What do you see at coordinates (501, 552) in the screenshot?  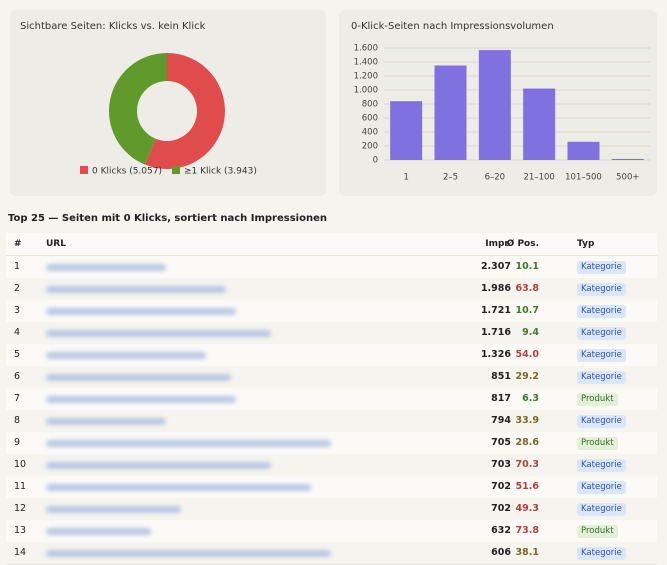 I see `impr-cell: 606` at bounding box center [501, 552].